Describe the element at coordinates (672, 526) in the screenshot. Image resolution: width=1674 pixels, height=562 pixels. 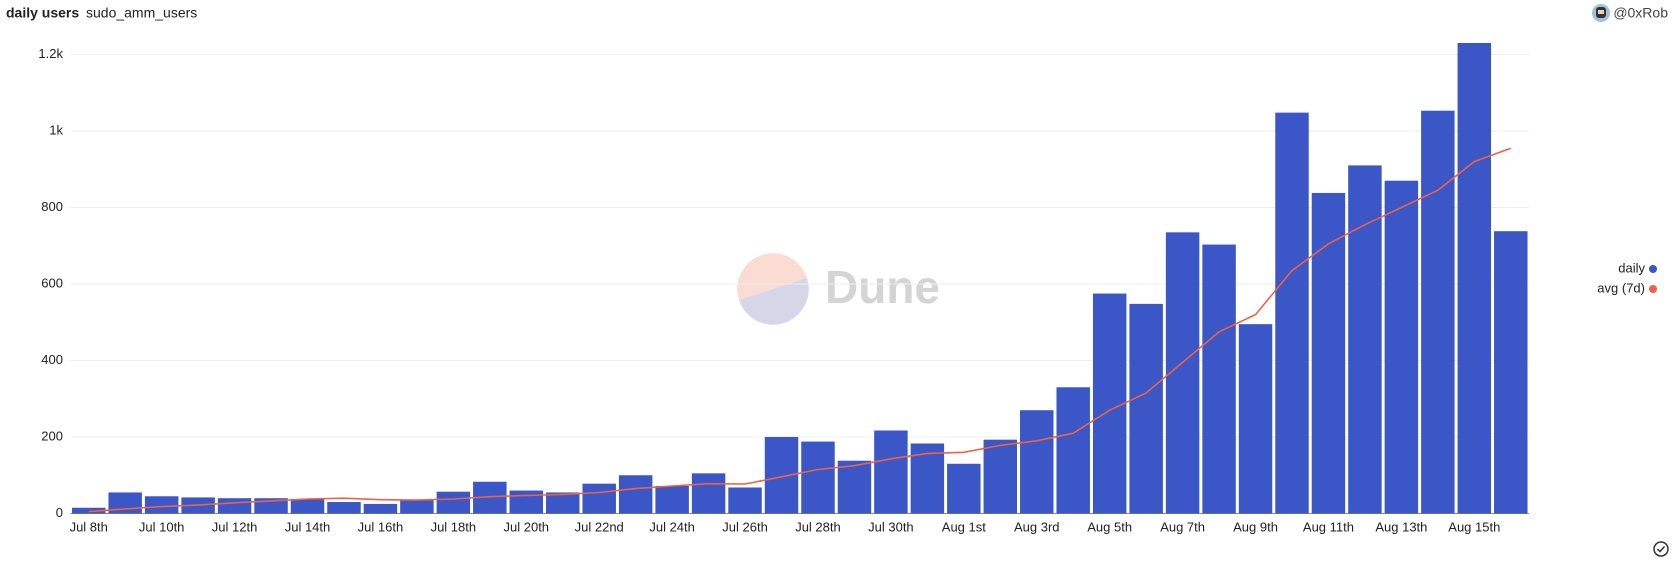
I see `x-tick-label: Jul 24th` at that location.